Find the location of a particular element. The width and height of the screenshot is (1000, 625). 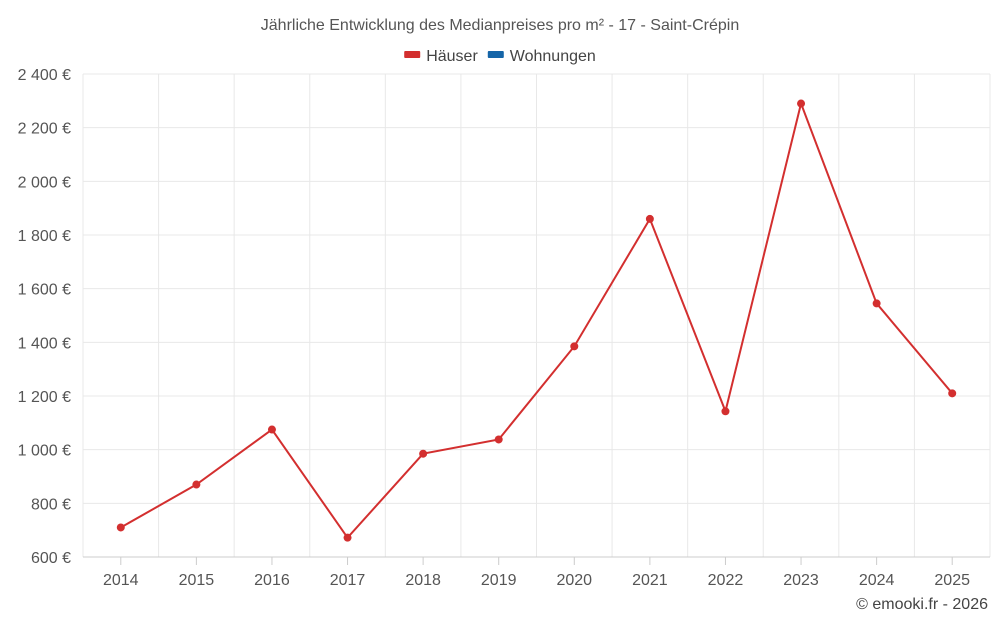

x-tick-label: 2020 is located at coordinates (574, 580).